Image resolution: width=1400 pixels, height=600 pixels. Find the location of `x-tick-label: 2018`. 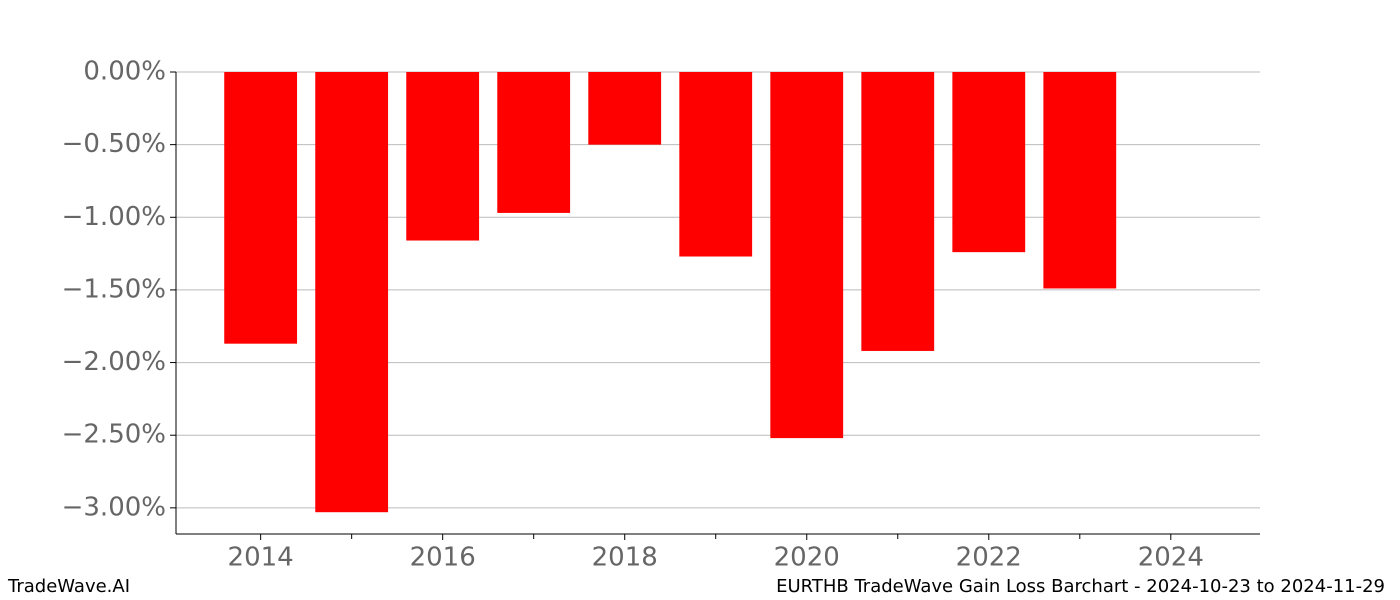

x-tick-label: 2018 is located at coordinates (625, 558).